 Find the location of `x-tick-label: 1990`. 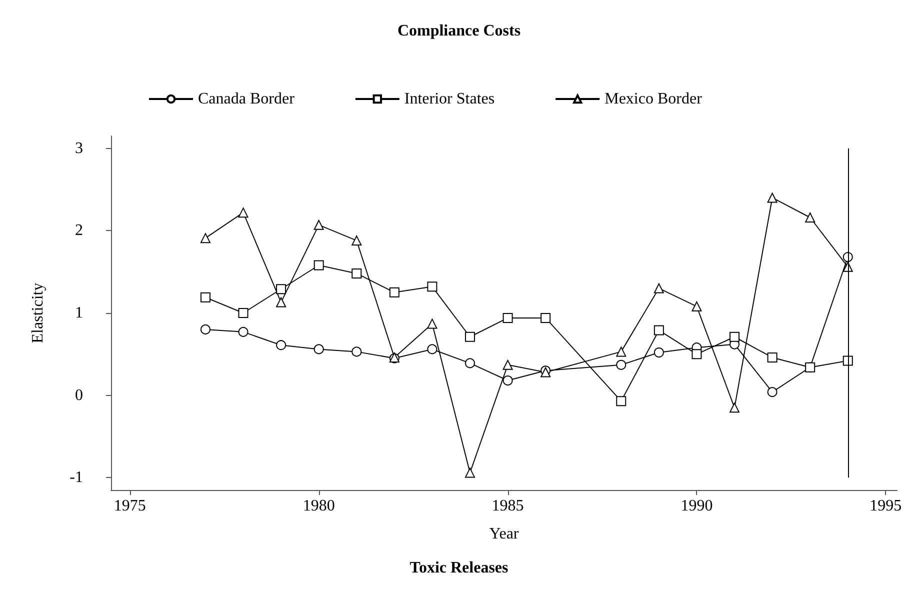

x-tick-label: 1990 is located at coordinates (696, 506).